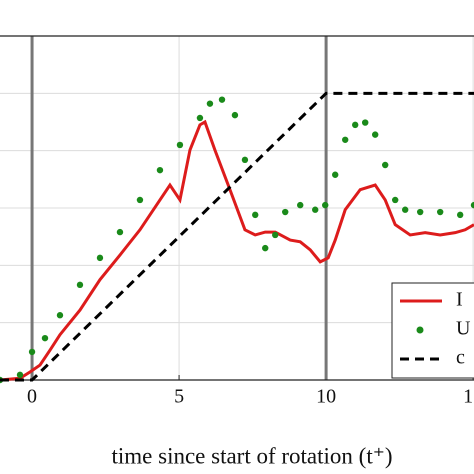  I want to click on x-tick-label: 10, so click(326, 397).